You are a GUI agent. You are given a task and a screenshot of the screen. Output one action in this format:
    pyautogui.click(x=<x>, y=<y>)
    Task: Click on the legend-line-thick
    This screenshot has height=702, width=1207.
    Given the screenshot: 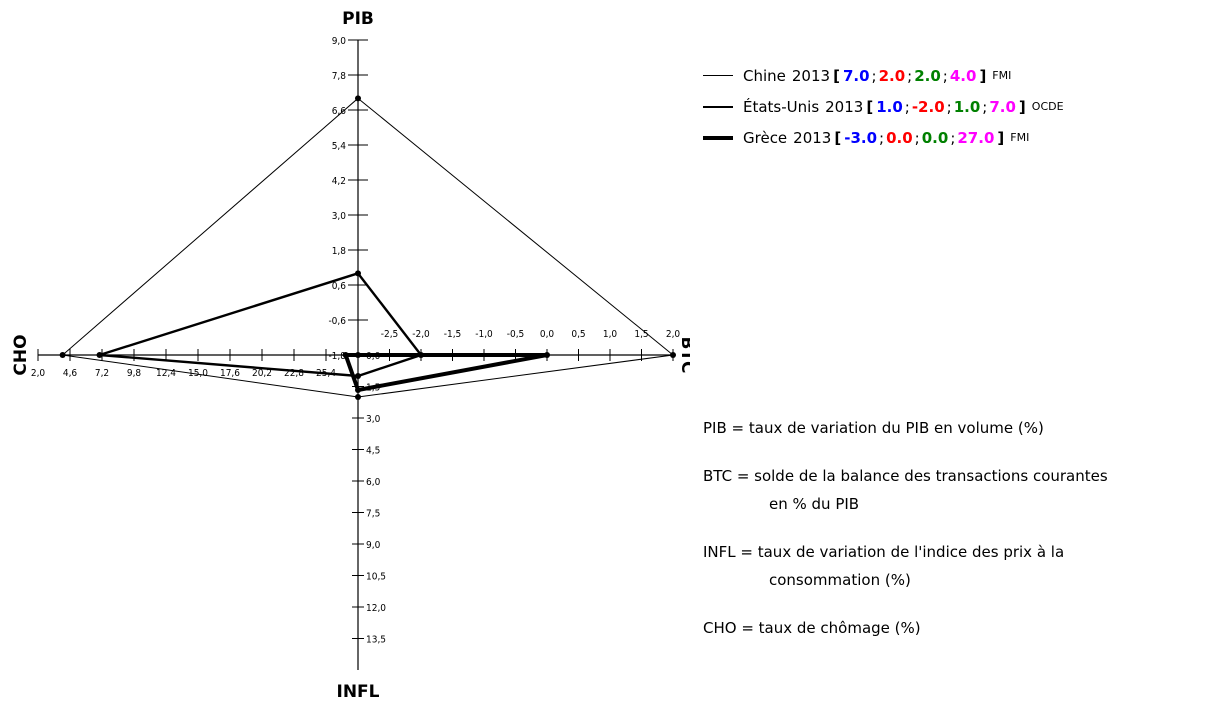 What is the action you would take?
    pyautogui.click(x=718, y=137)
    